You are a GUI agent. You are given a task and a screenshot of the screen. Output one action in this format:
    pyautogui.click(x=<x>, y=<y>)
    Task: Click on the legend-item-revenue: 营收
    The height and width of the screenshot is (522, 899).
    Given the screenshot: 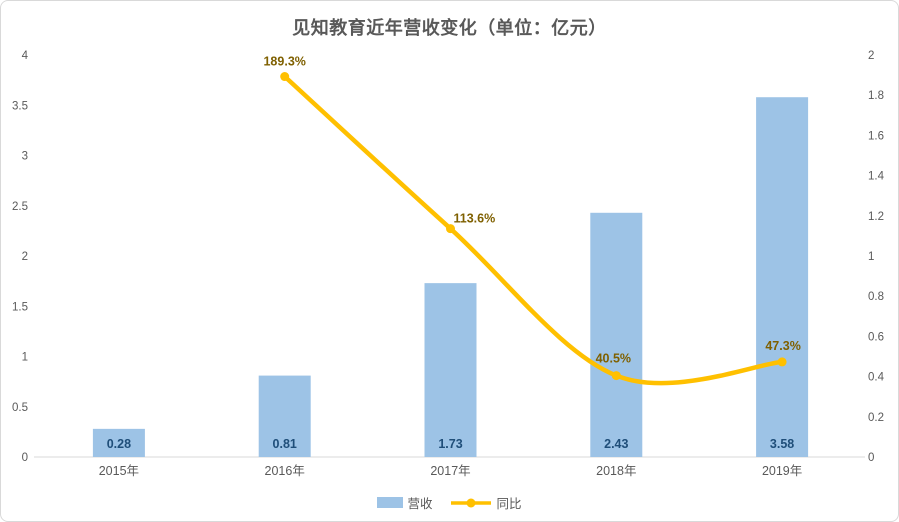 What is the action you would take?
    pyautogui.click(x=405, y=502)
    